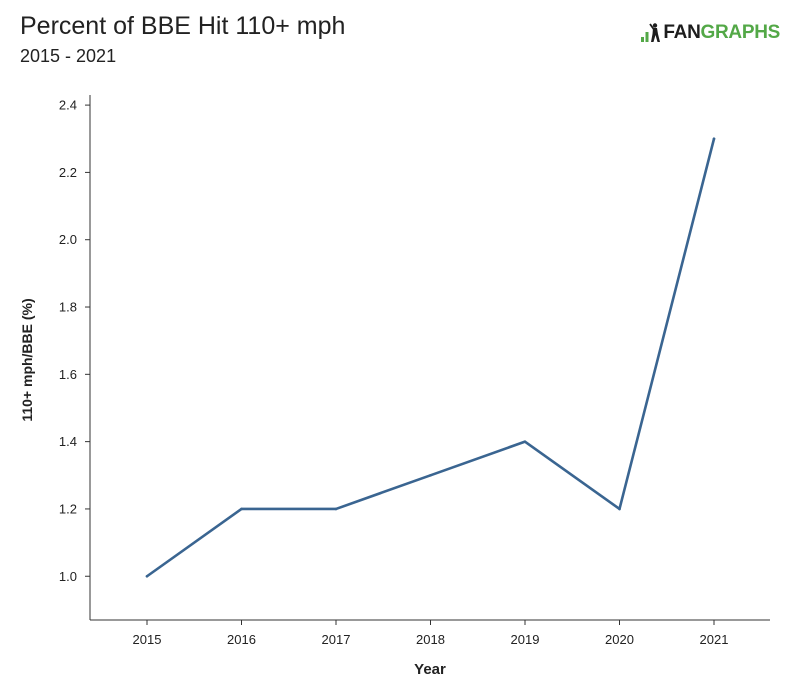 The width and height of the screenshot is (800, 700). Describe the element at coordinates (68, 441) in the screenshot. I see `y-tick-label: 1.4` at that location.